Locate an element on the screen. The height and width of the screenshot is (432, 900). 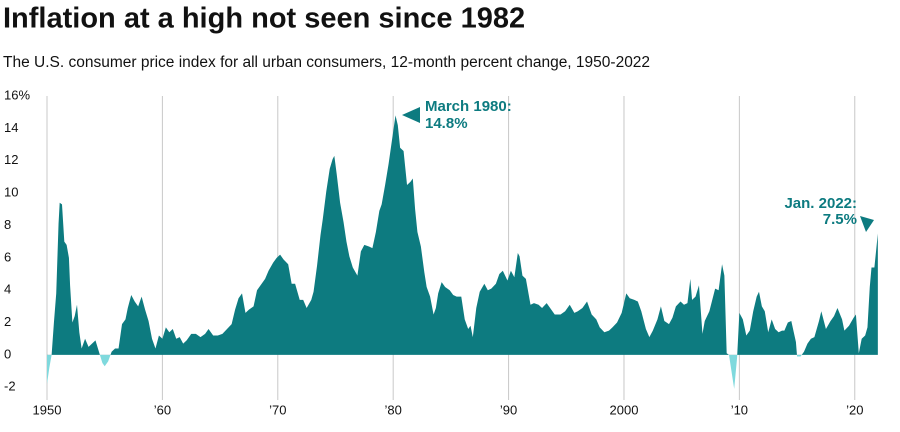
x-tick-label: ’80 is located at coordinates (393, 409).